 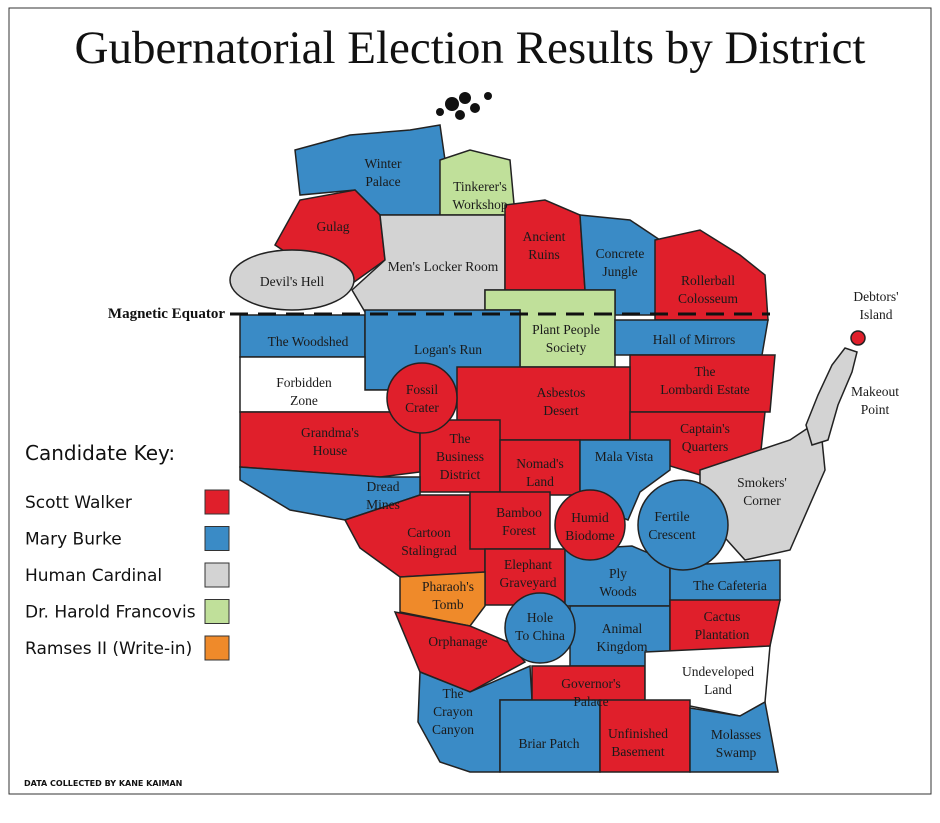 I want to click on label-line: Hole, so click(x=540, y=617).